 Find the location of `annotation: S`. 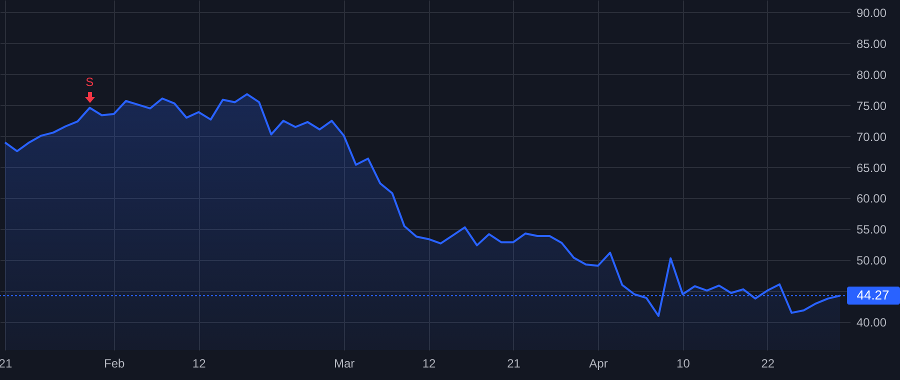

annotation: S is located at coordinates (90, 81).